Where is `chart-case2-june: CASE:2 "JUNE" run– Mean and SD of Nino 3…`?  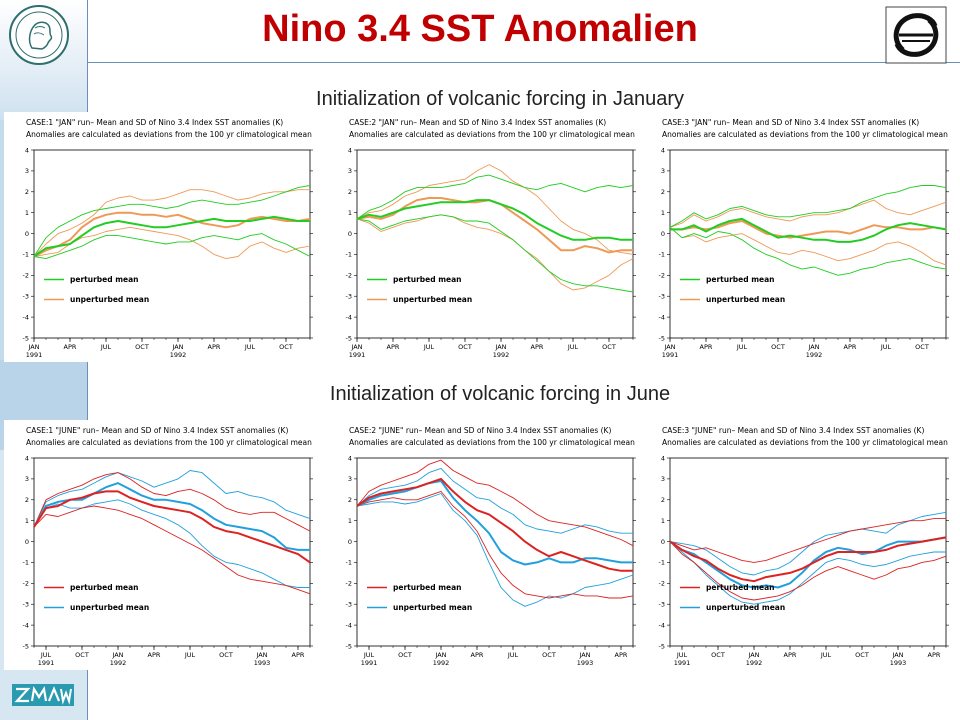
chart-case2-june: CASE:2 "JUNE" run– Mean and SD of Nino 3… is located at coordinates (485, 545).